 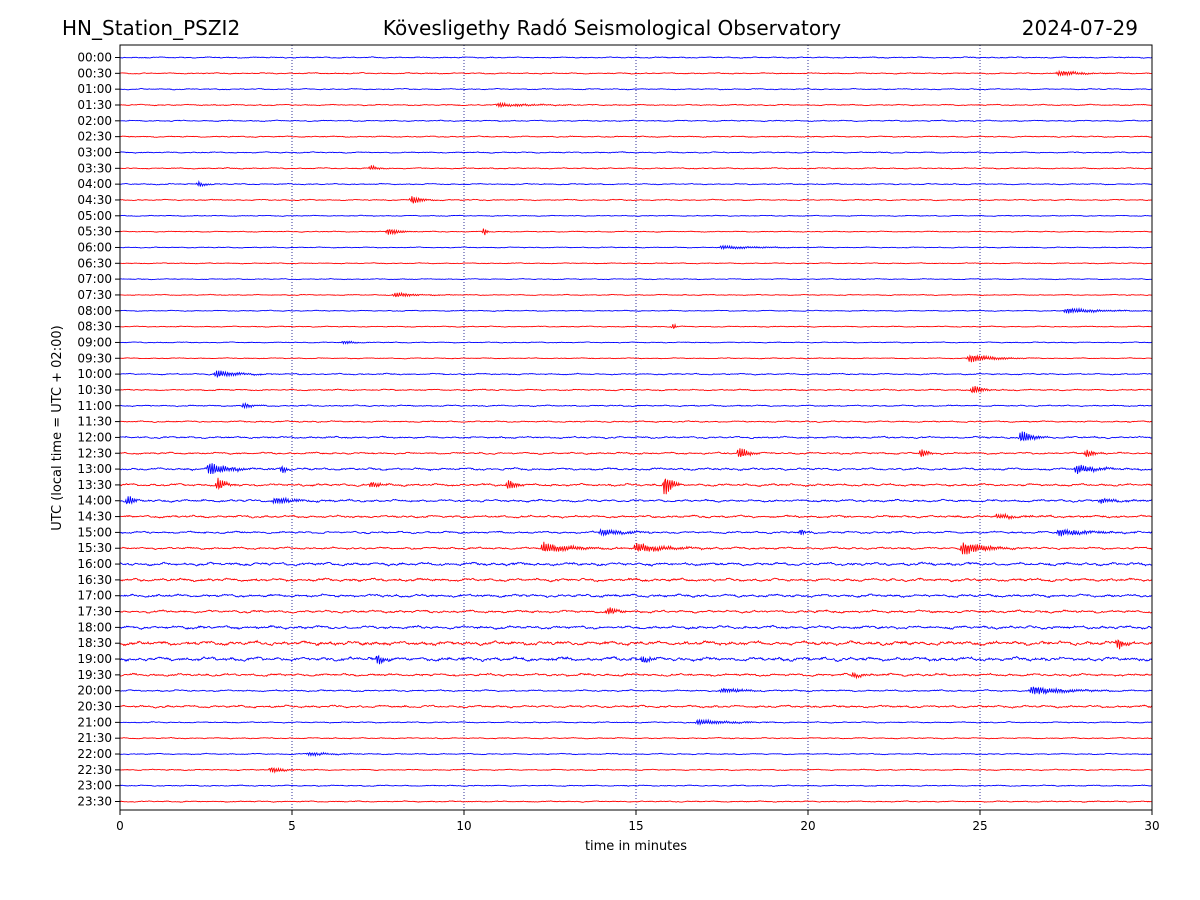 What do you see at coordinates (979, 826) in the screenshot?
I see `x-tick-label: 25` at bounding box center [979, 826].